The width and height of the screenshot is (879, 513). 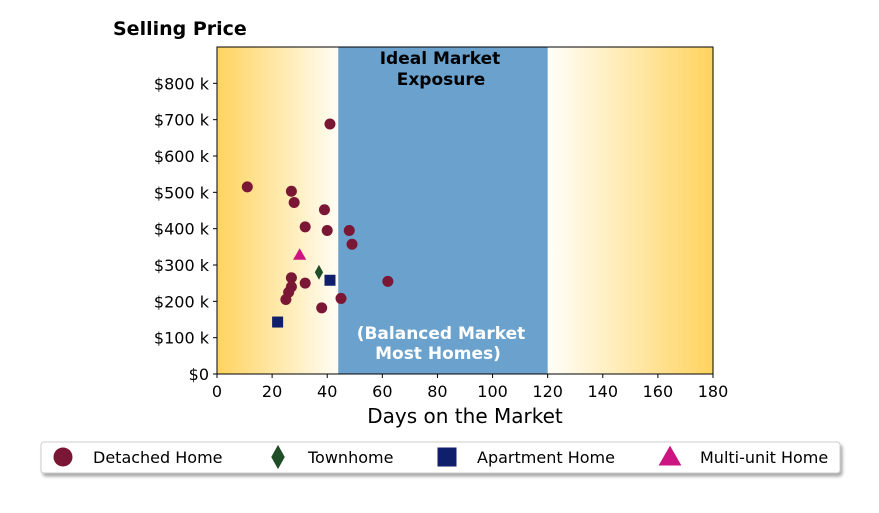 I want to click on x-tick-label: 80, so click(x=437, y=391).